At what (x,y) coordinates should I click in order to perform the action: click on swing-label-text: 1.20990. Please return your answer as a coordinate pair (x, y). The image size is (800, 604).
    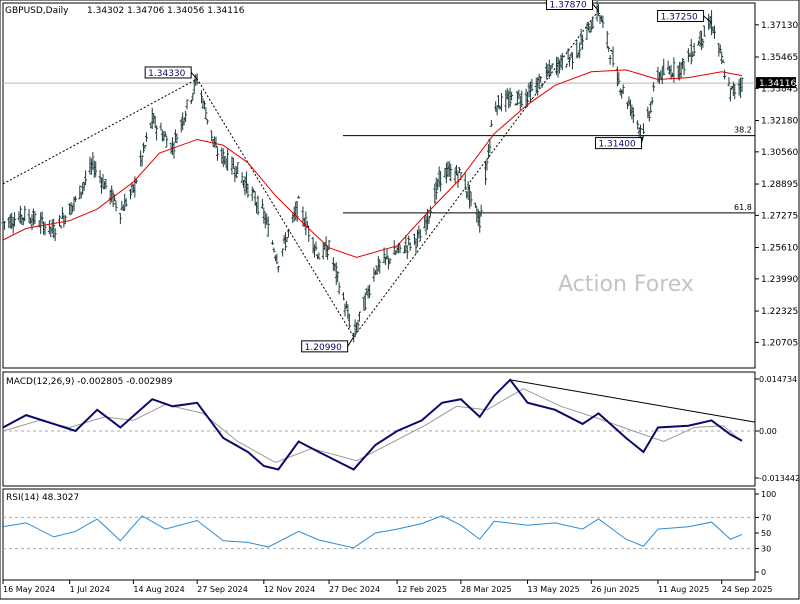
    Looking at the image, I should click on (323, 348).